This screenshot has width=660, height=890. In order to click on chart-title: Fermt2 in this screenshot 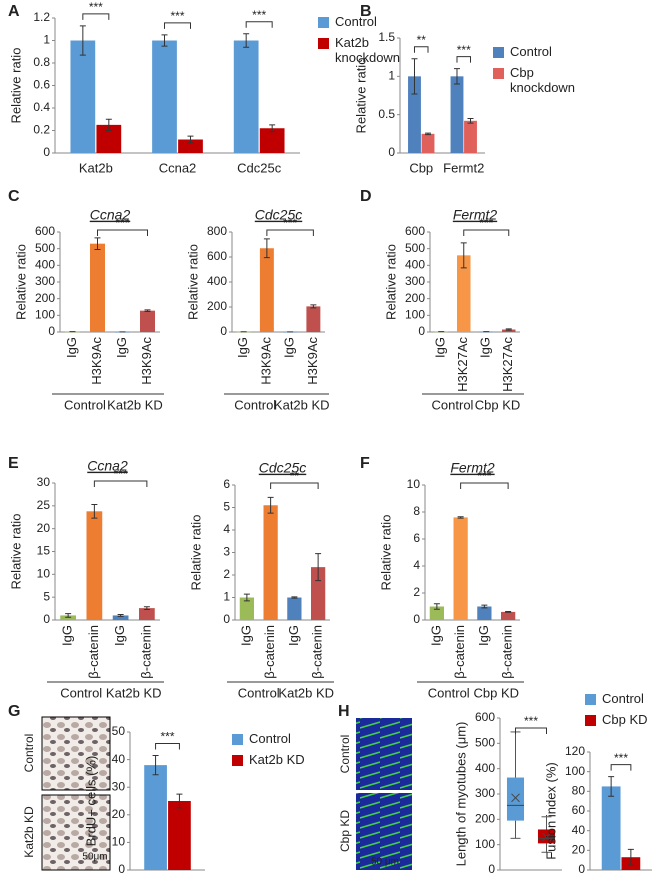, I will do `click(472, 468)`.